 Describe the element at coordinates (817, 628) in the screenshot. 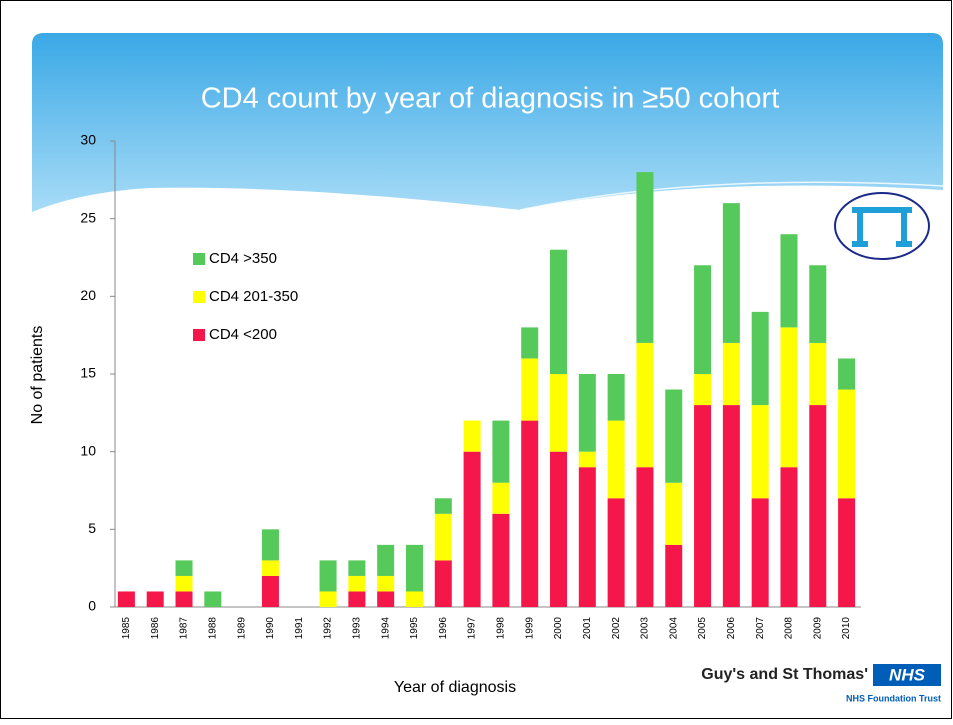

I see `x-tick-label: 2009` at that location.